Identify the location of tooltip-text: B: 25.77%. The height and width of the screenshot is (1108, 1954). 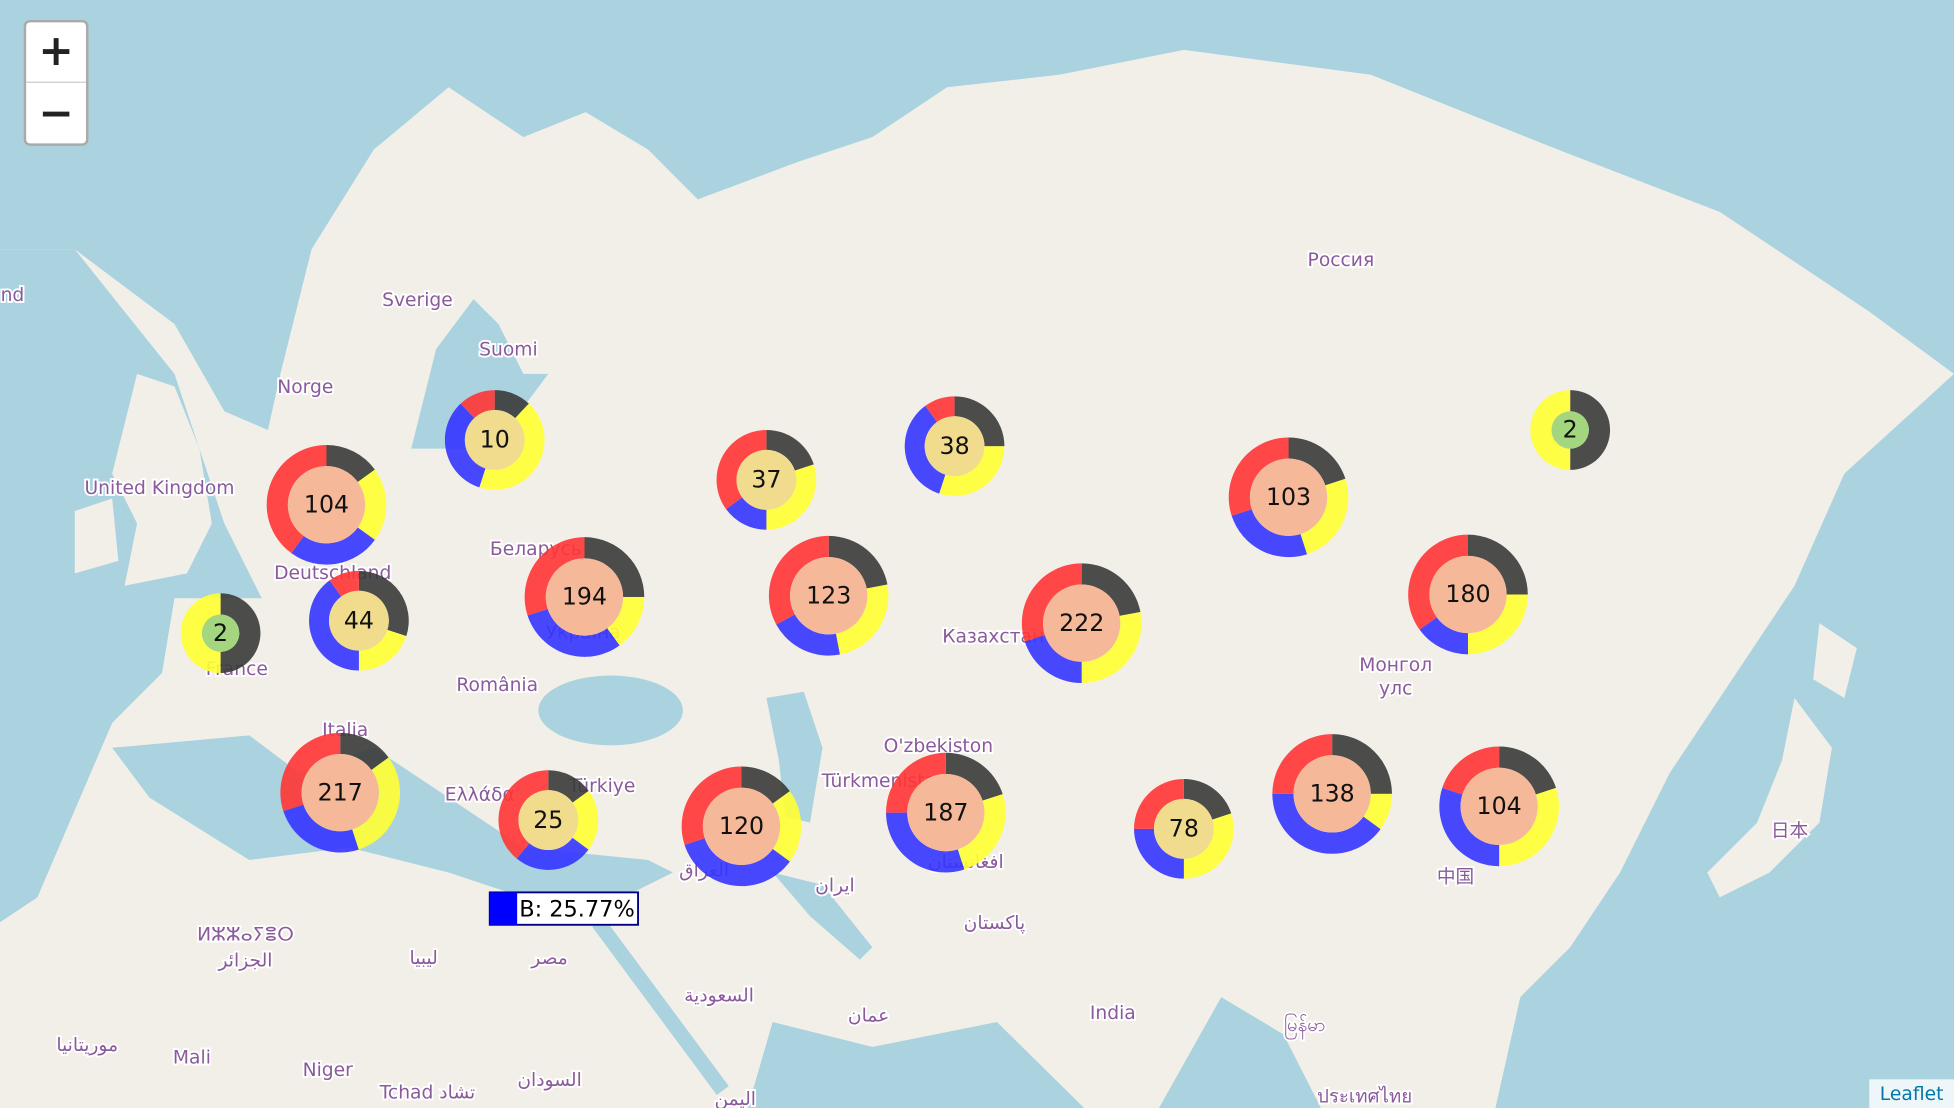
(577, 909).